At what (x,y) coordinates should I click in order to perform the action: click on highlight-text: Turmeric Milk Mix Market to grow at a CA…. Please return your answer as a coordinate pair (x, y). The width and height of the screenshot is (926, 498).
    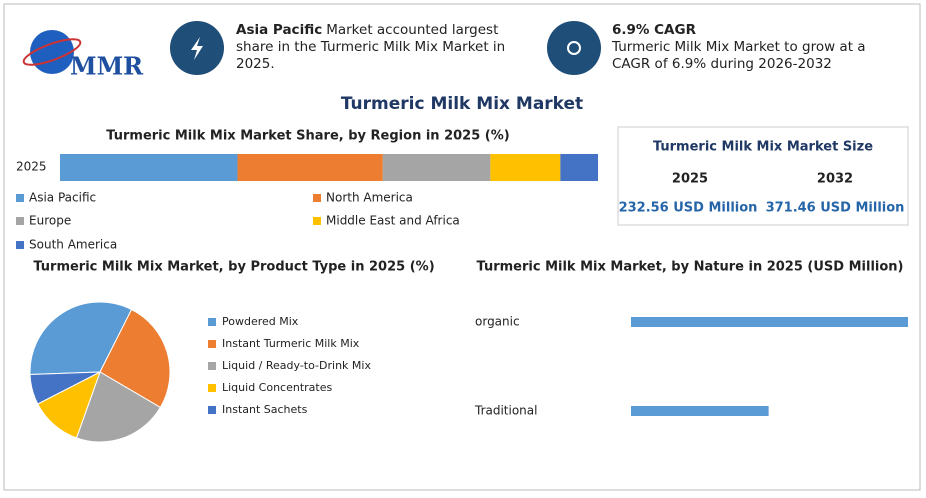
    Looking at the image, I should click on (739, 55).